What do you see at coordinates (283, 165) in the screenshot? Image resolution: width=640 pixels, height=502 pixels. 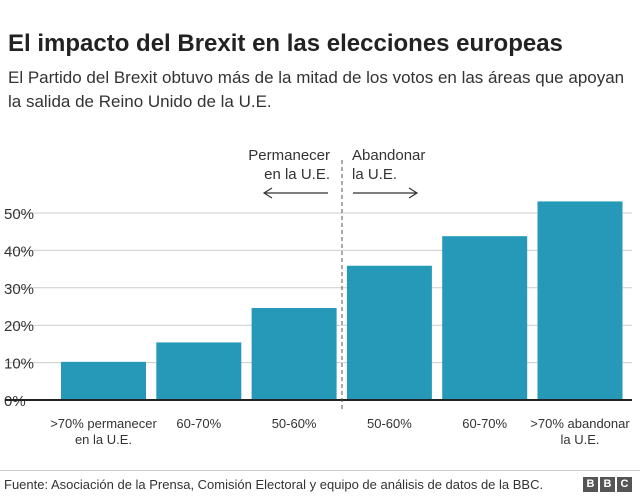 I see `remain-annotation: Permanecer en la U.E.` at bounding box center [283, 165].